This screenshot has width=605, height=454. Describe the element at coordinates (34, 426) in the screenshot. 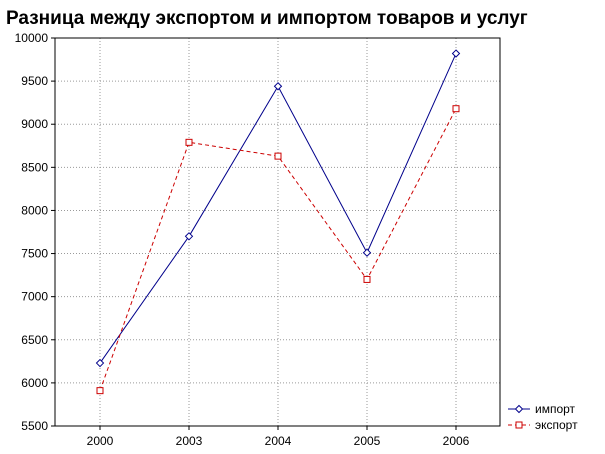

I see `y-tick-label: 5500` at that location.